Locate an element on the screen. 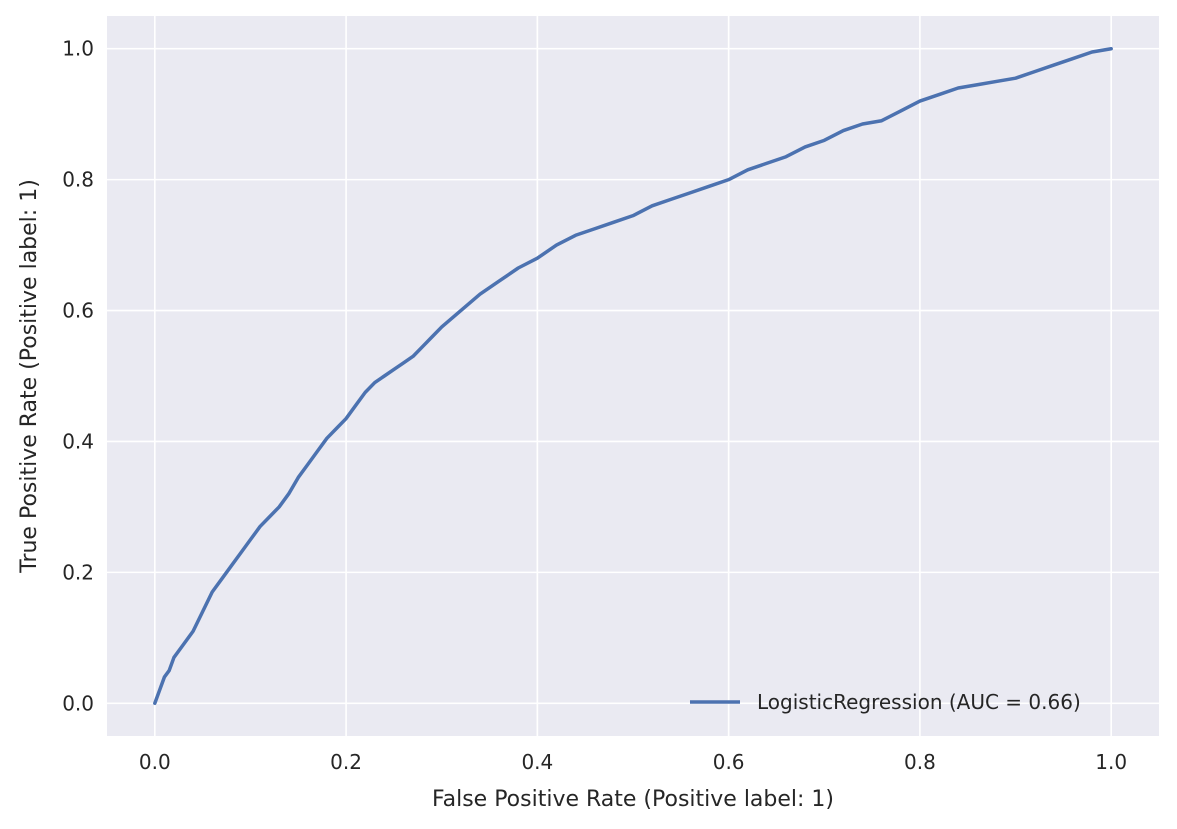 This screenshot has height=829, width=1177. legend: LogisticRegression (AUC = 0.66) is located at coordinates (885, 702).